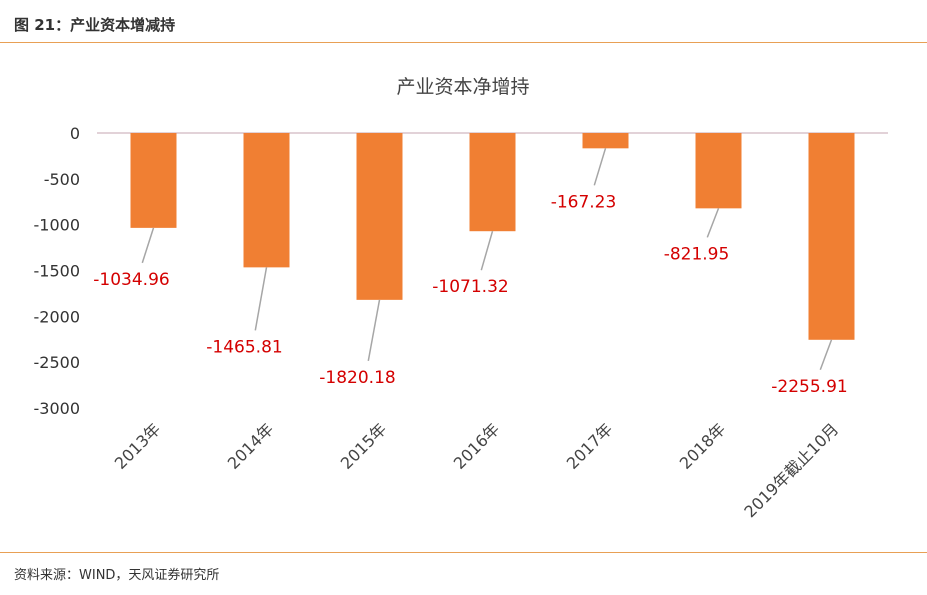 The height and width of the screenshot is (595, 927). What do you see at coordinates (57, 225) in the screenshot?
I see `y-tick-label: -1000` at bounding box center [57, 225].